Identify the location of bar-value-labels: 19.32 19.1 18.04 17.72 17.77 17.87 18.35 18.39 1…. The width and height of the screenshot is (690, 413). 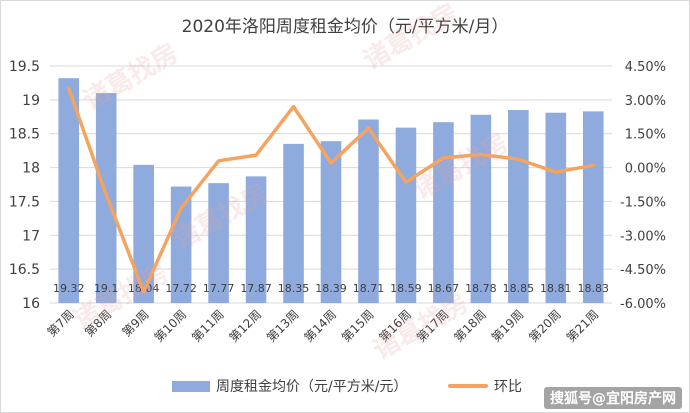
(331, 288).